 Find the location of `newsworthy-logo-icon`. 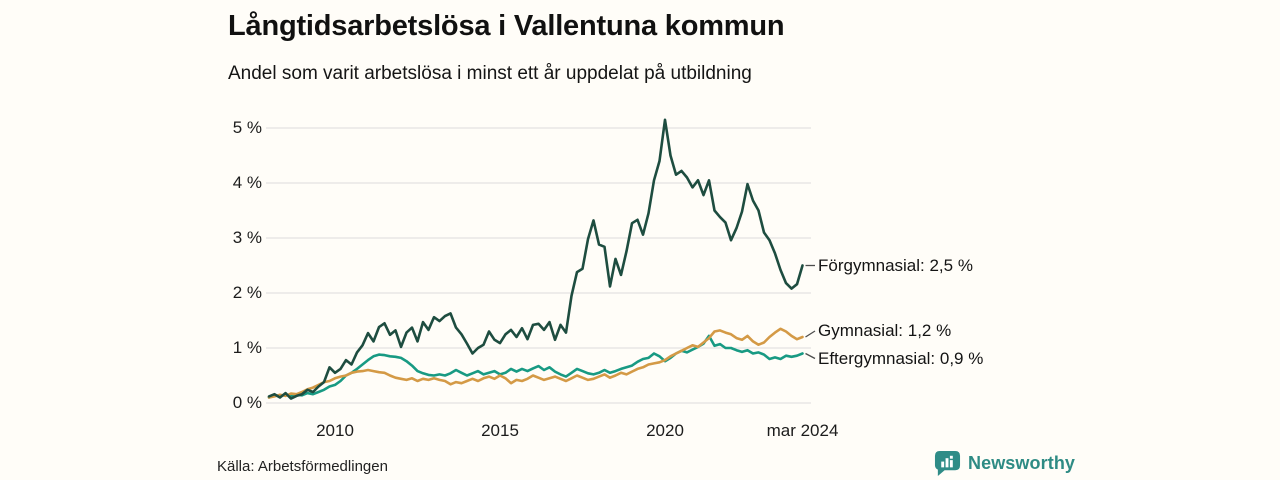

newsworthy-logo-icon is located at coordinates (947, 463).